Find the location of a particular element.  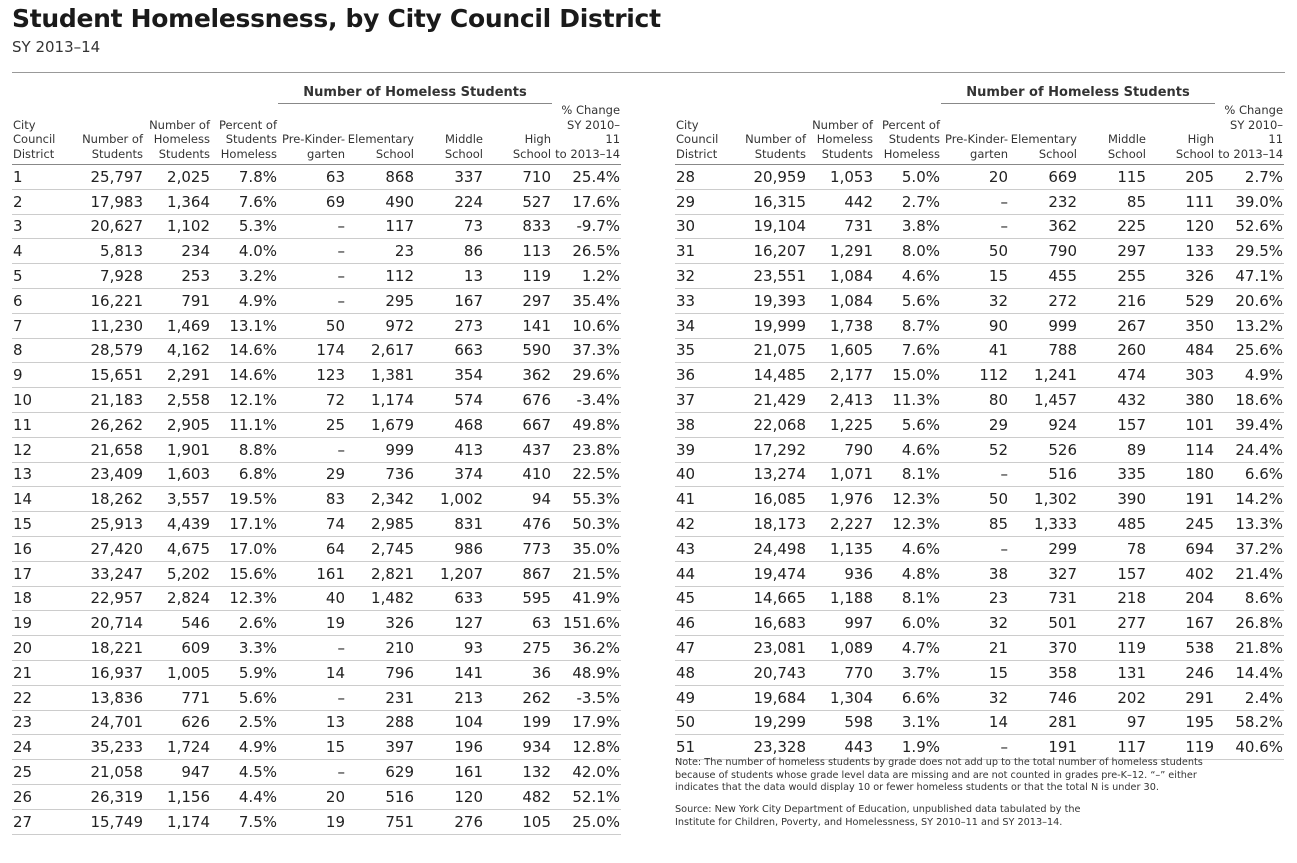

header-line: SY 2010–11 is located at coordinates (1257, 132).